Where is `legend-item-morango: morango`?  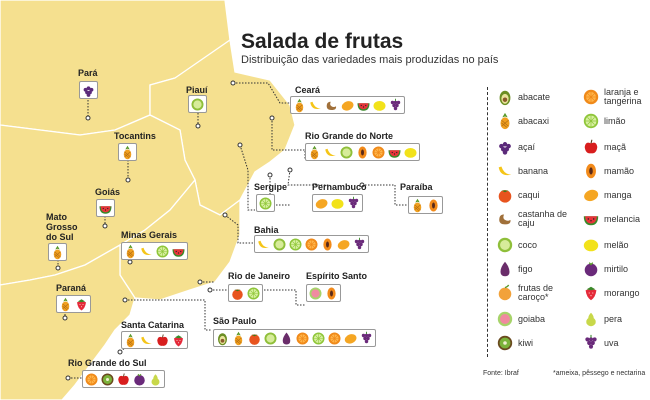
legend-item-morango: morango is located at coordinates (616, 293).